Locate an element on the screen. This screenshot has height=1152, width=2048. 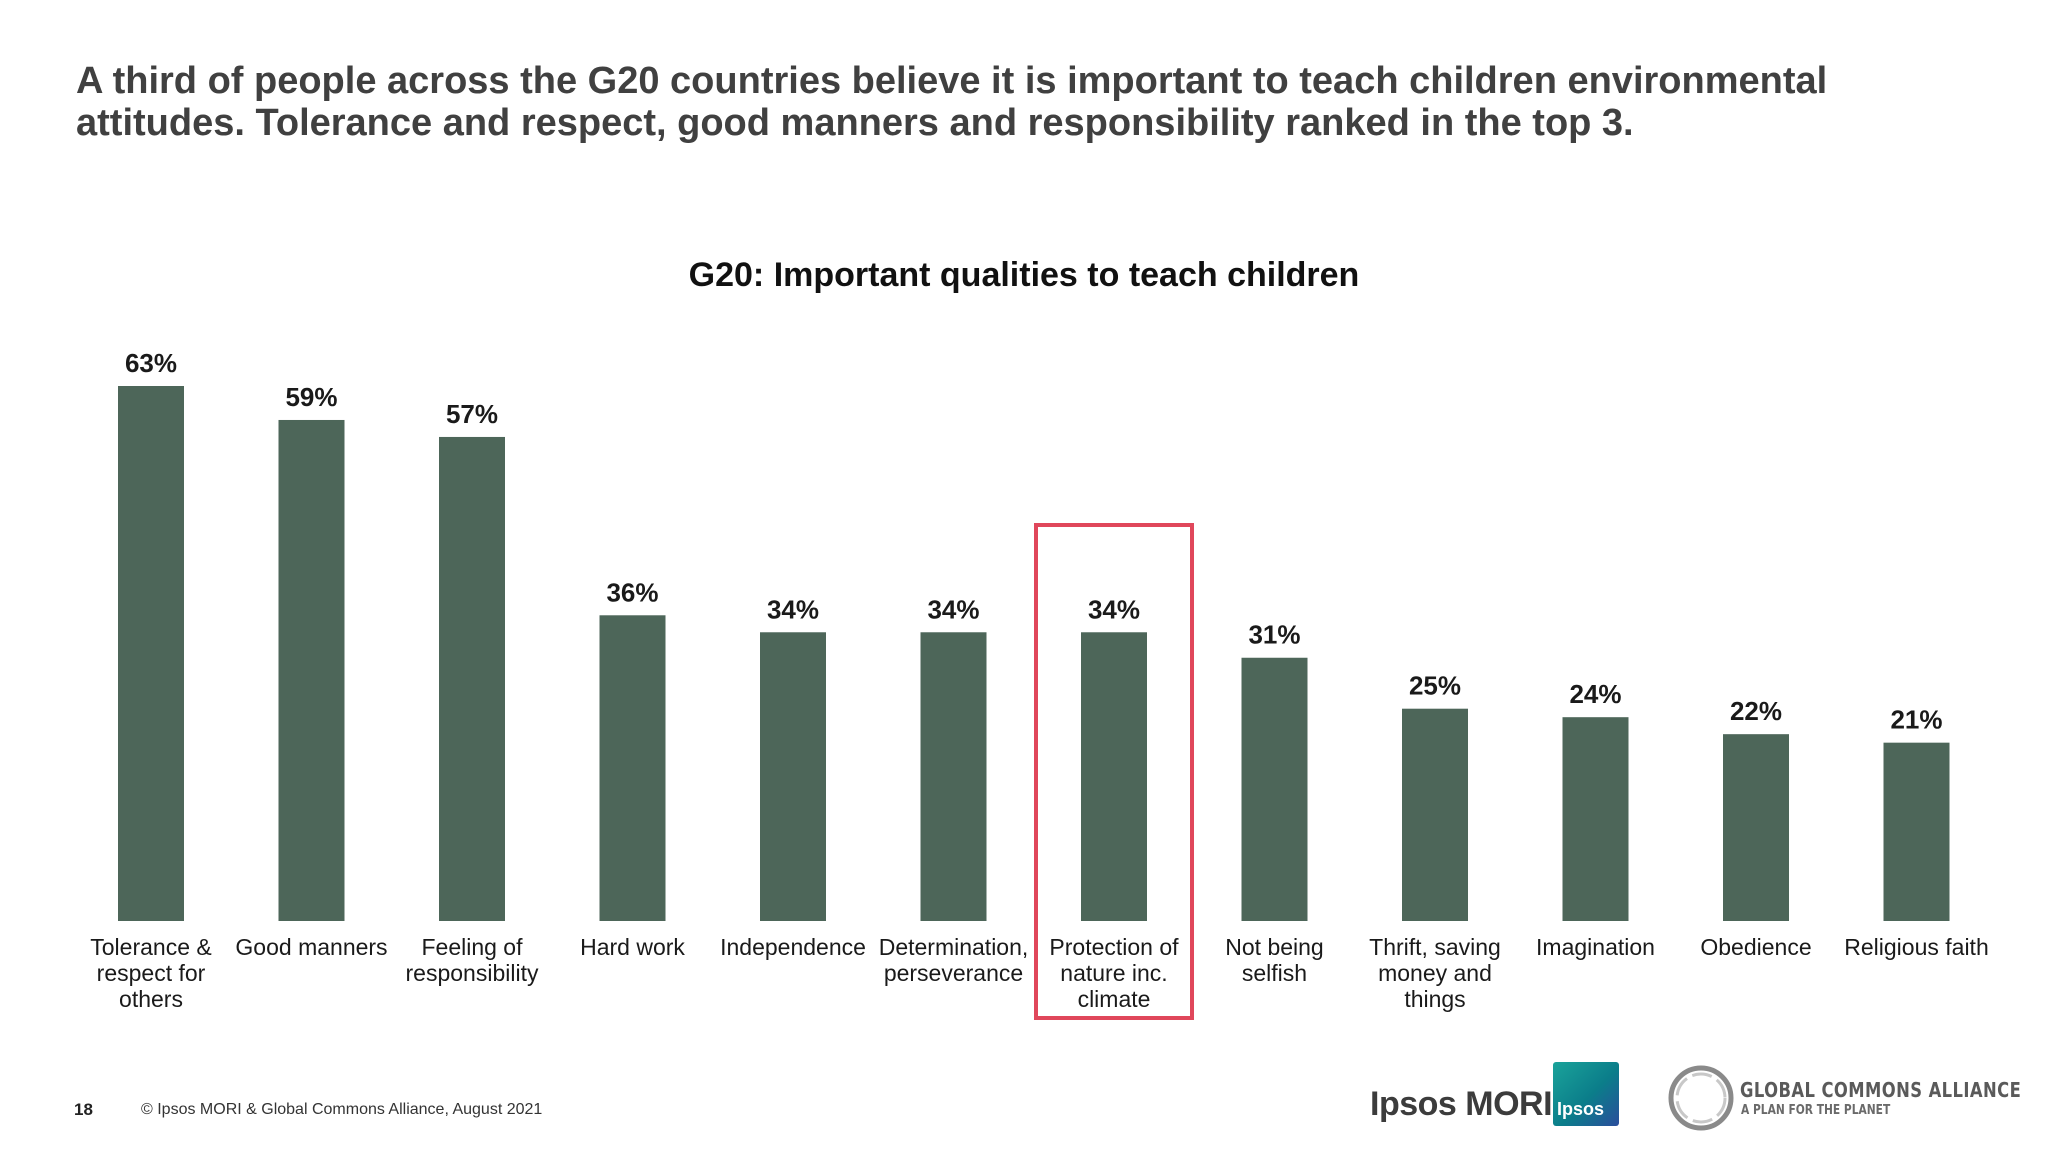
category-label: Not being selfish is located at coordinates (1274, 960).